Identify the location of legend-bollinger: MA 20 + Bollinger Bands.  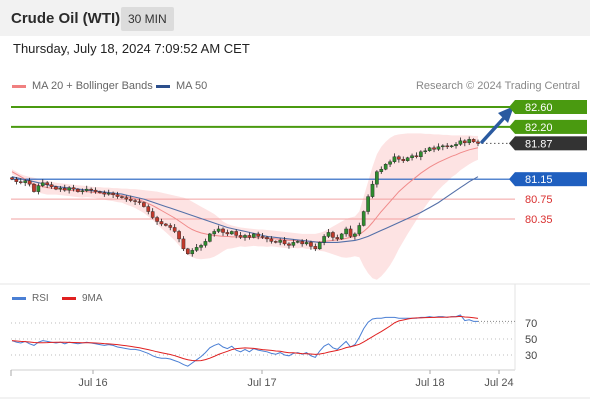
(82, 86).